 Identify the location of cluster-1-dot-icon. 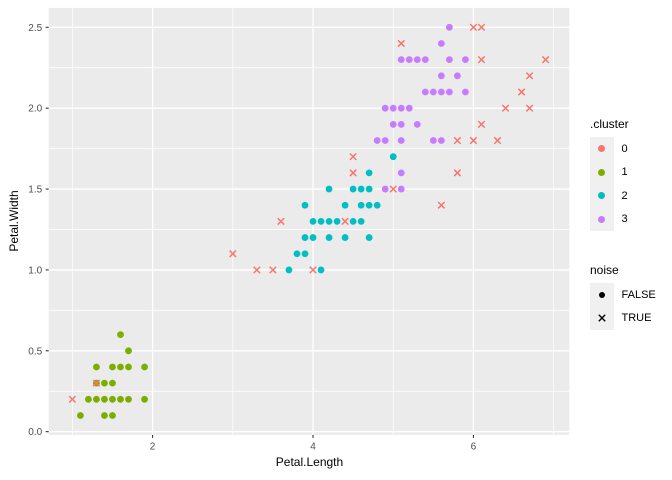
(602, 172).